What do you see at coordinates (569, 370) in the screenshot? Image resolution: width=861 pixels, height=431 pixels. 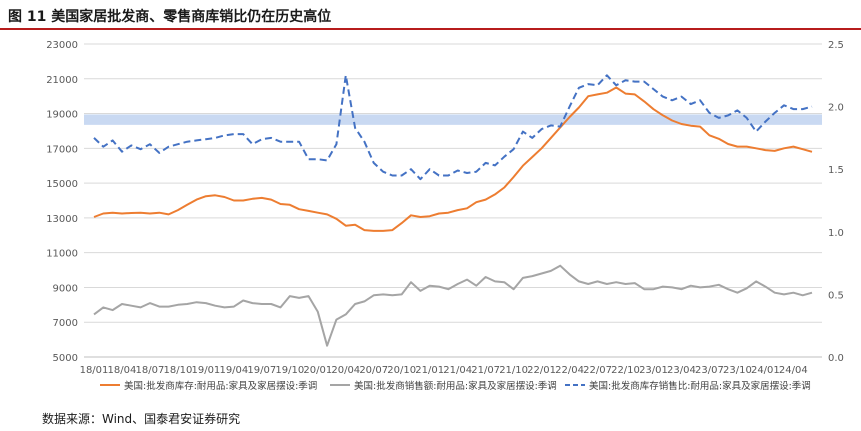 I see `x-tick-label: 22/04` at bounding box center [569, 370].